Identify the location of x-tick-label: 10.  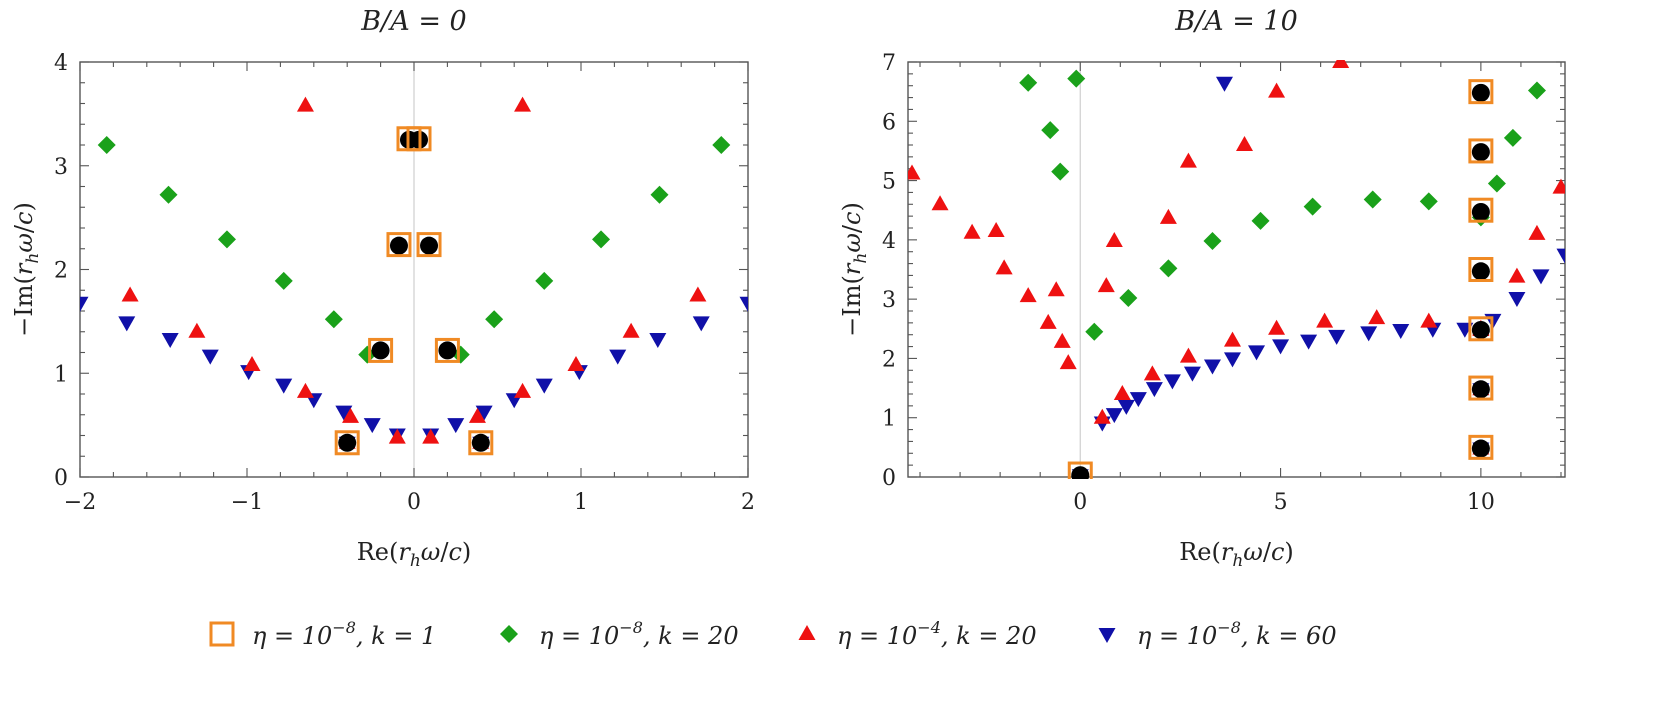
(1481, 502).